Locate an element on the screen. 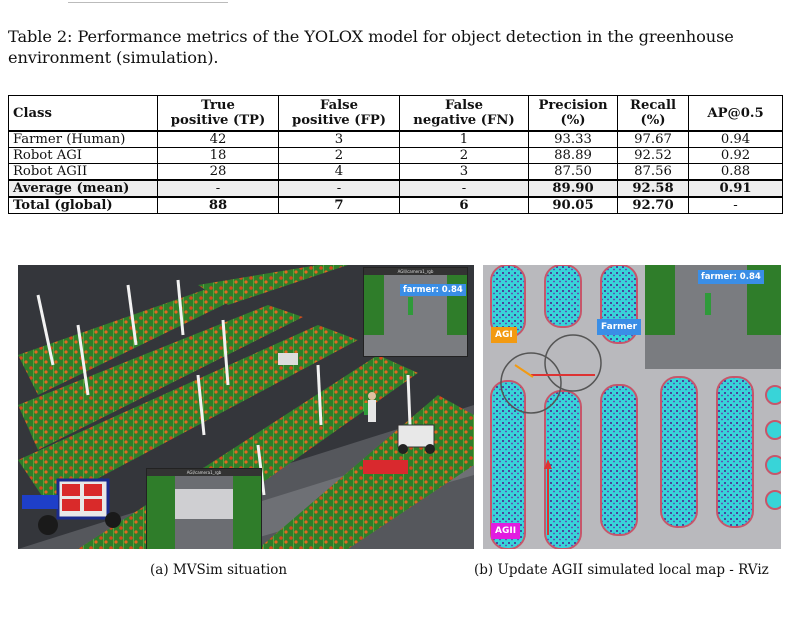 The image size is (790, 620). cell: 0.92 is located at coordinates (735, 155).